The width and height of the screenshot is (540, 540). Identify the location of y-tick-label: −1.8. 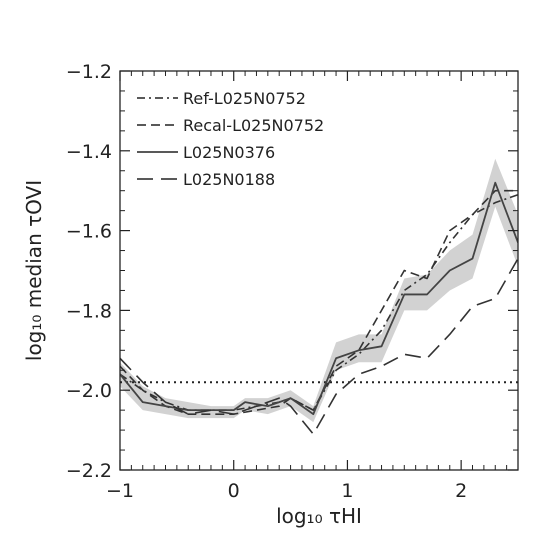
(89, 311).